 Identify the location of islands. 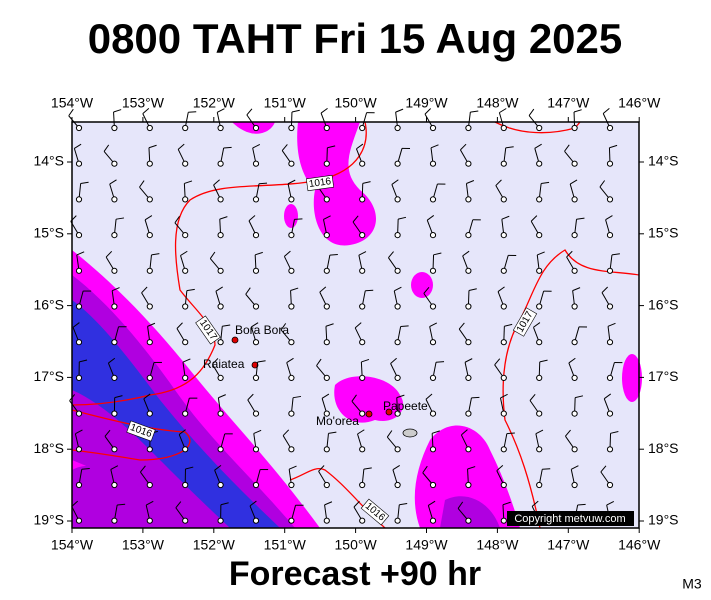
(324, 387).